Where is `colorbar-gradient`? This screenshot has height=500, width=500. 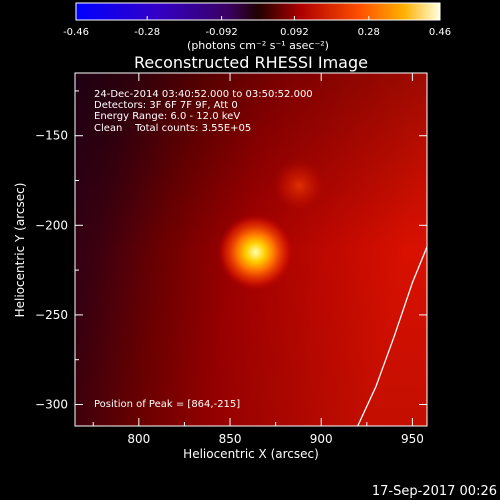
colorbar-gradient is located at coordinates (258, 11).